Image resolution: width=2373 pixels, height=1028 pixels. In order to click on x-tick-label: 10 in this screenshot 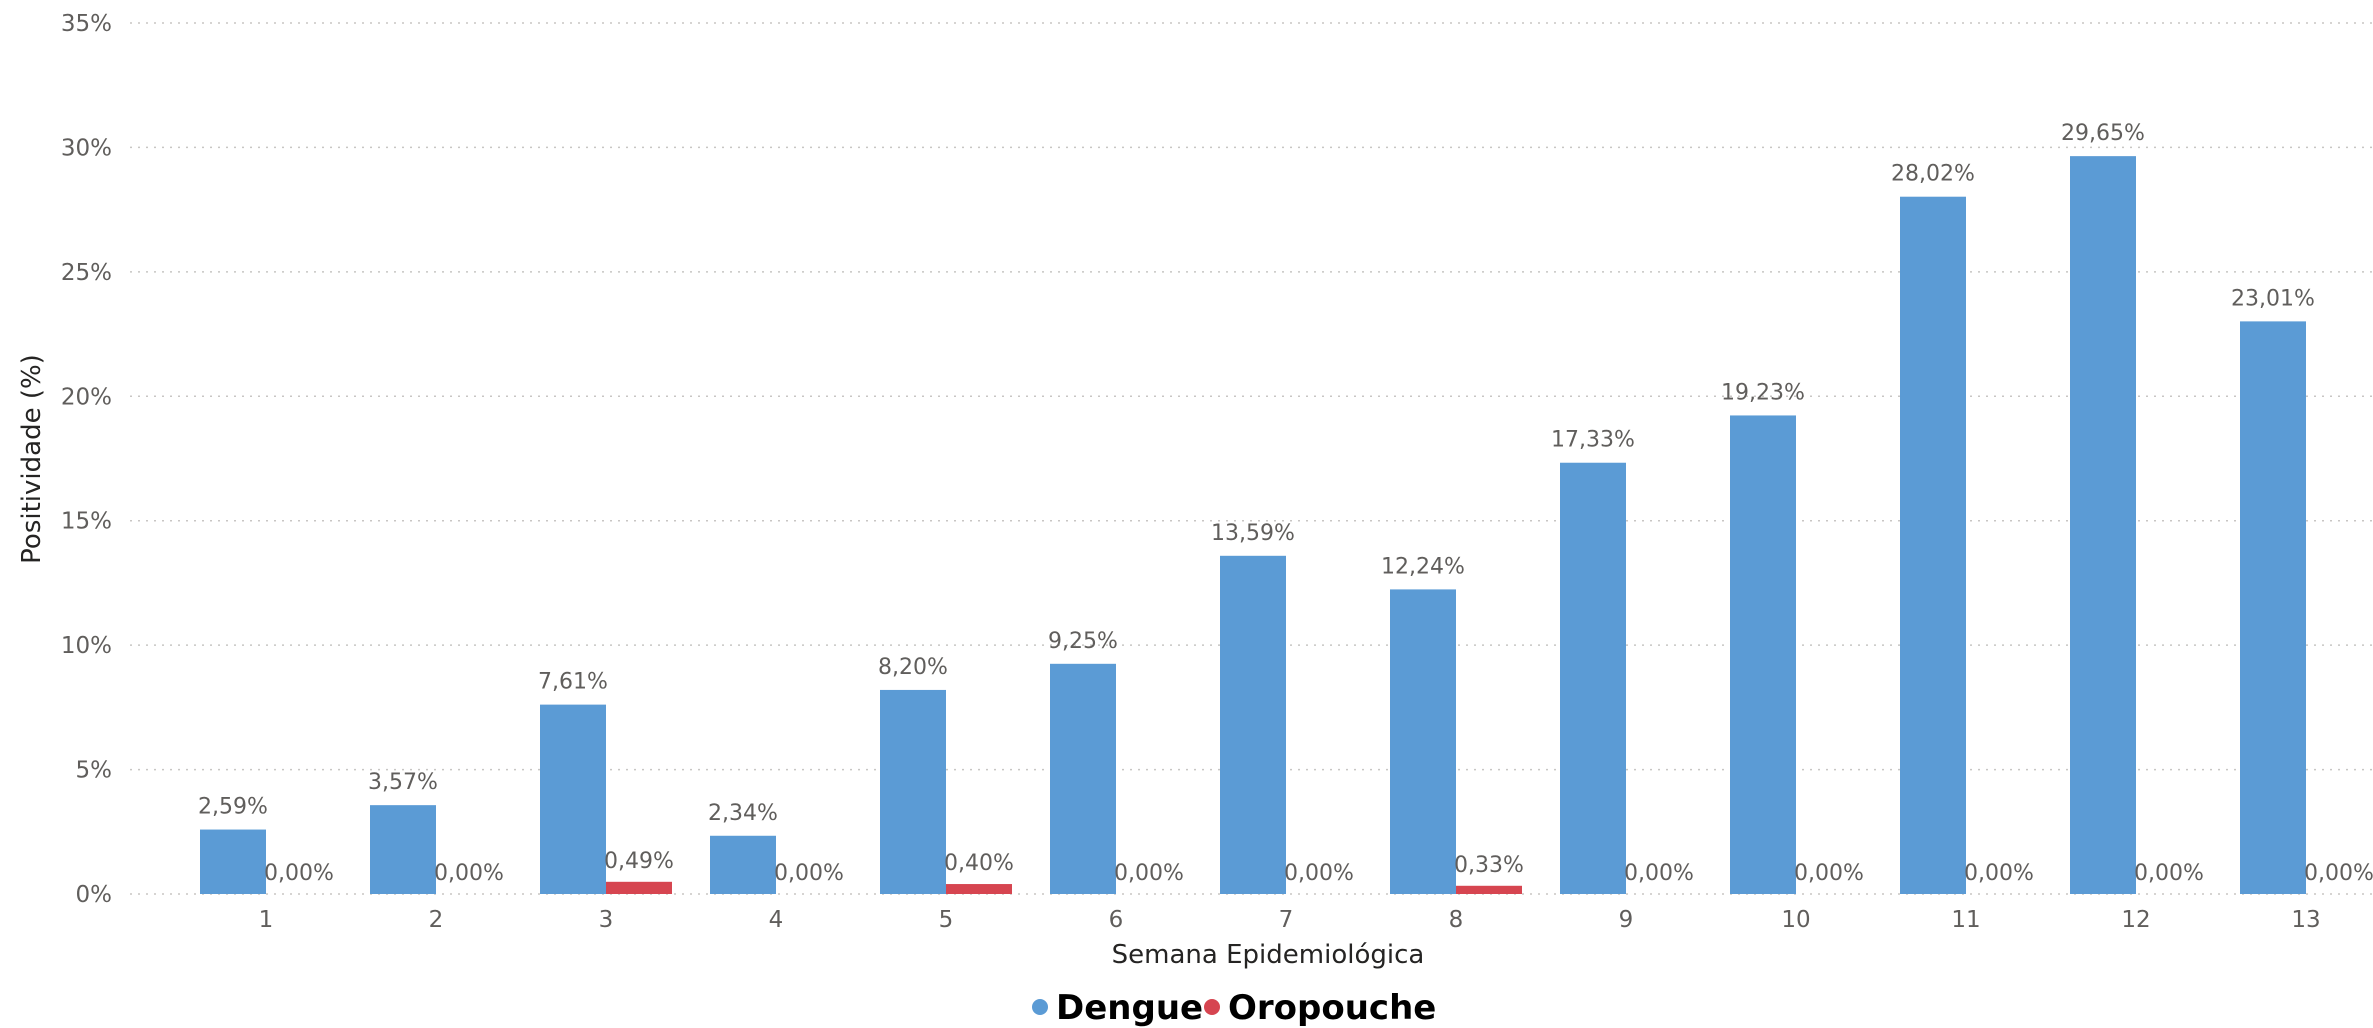, I will do `click(1795, 920)`.